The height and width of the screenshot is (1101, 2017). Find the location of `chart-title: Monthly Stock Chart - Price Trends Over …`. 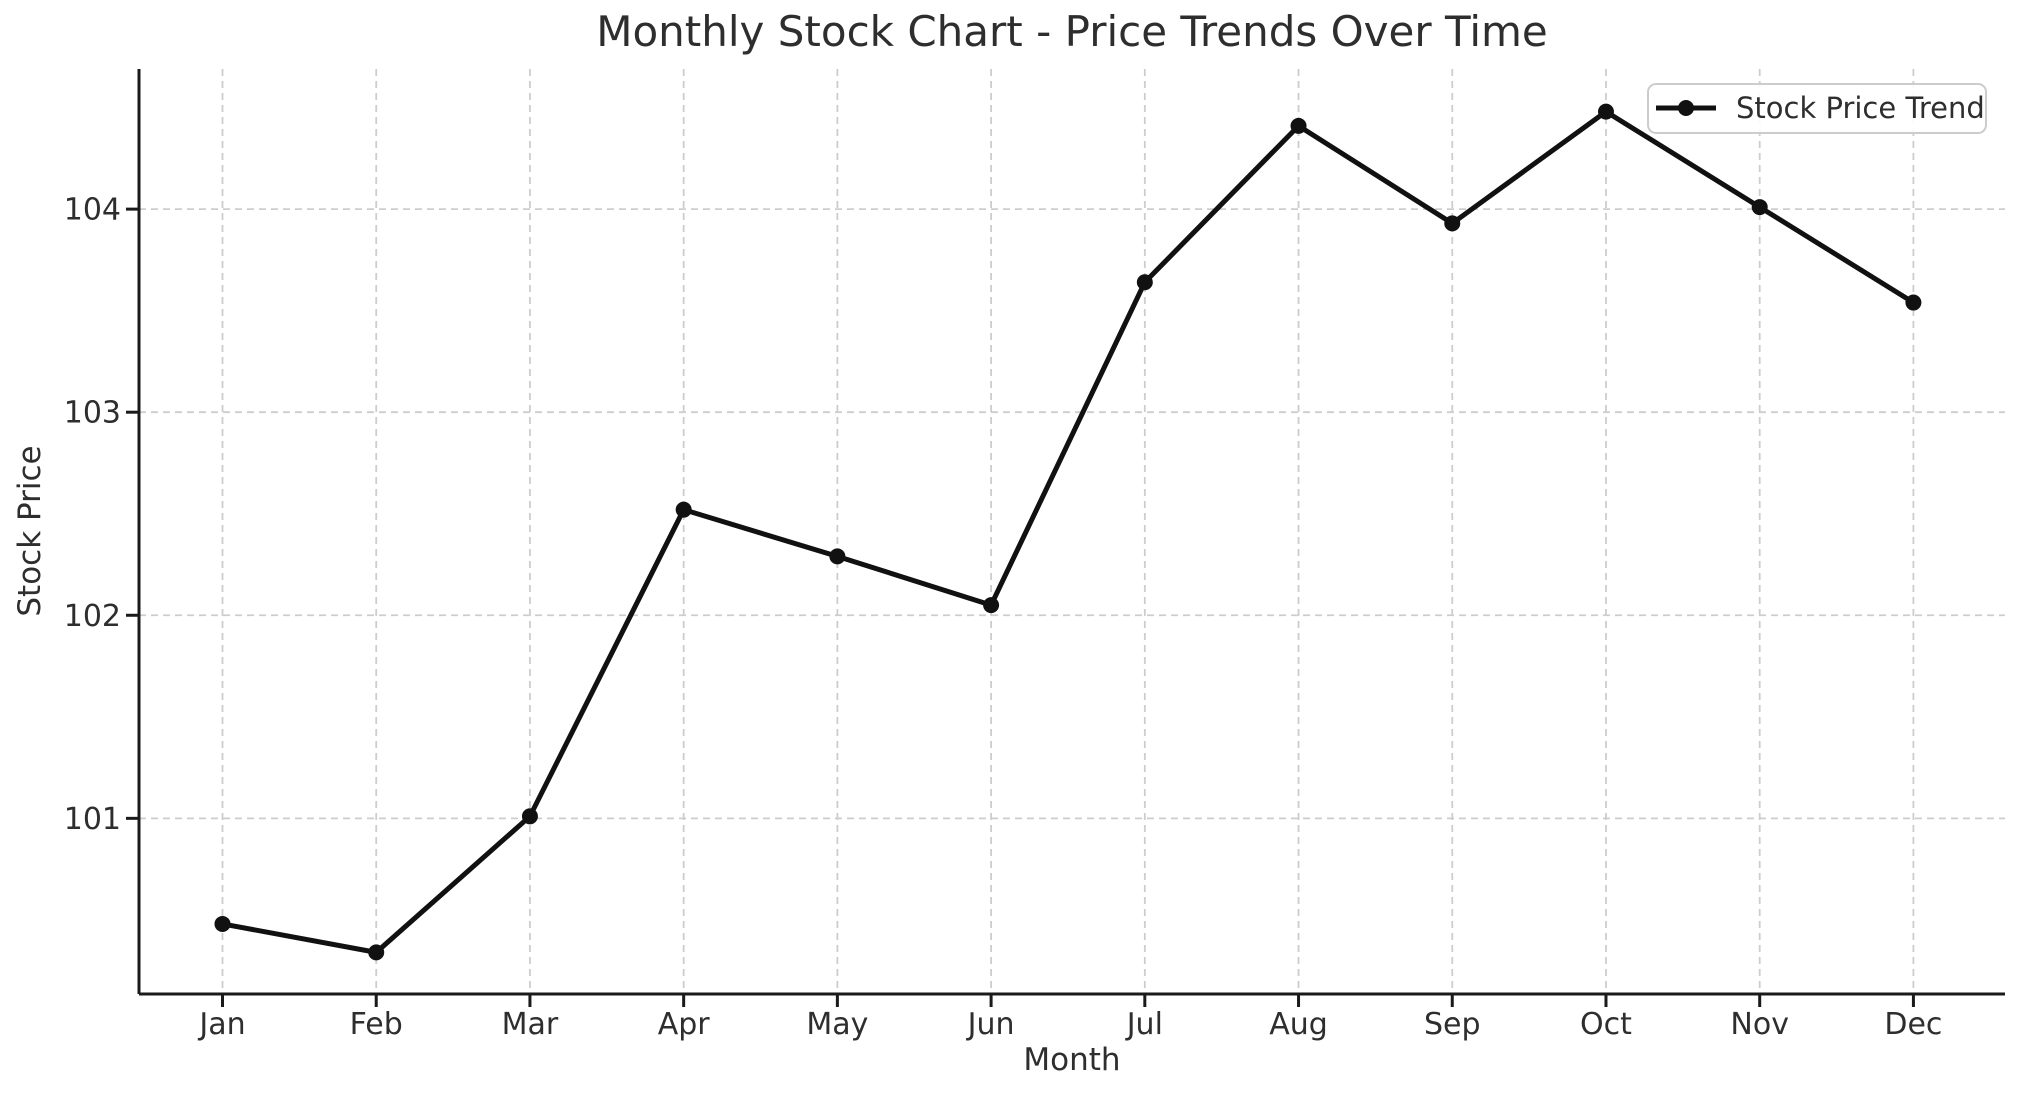

chart-title: Monthly Stock Chart - Price Trends Over … is located at coordinates (1072, 31).